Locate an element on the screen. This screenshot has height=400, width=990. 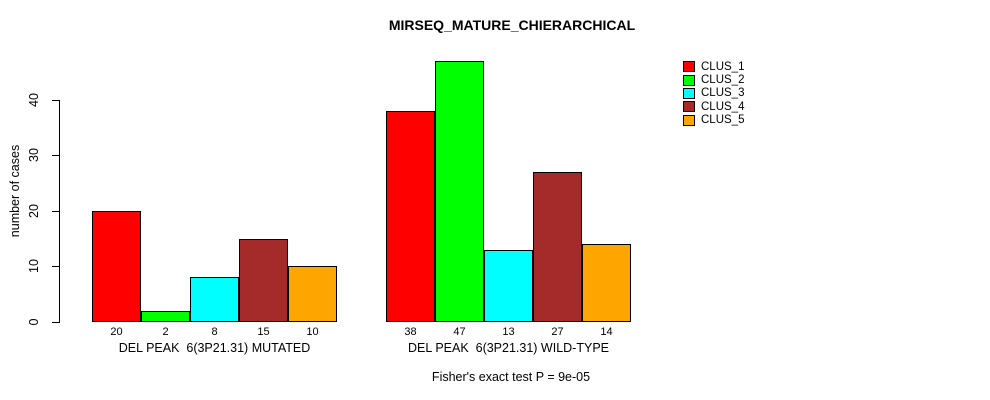
bar-value-label: 27 is located at coordinates (557, 332).